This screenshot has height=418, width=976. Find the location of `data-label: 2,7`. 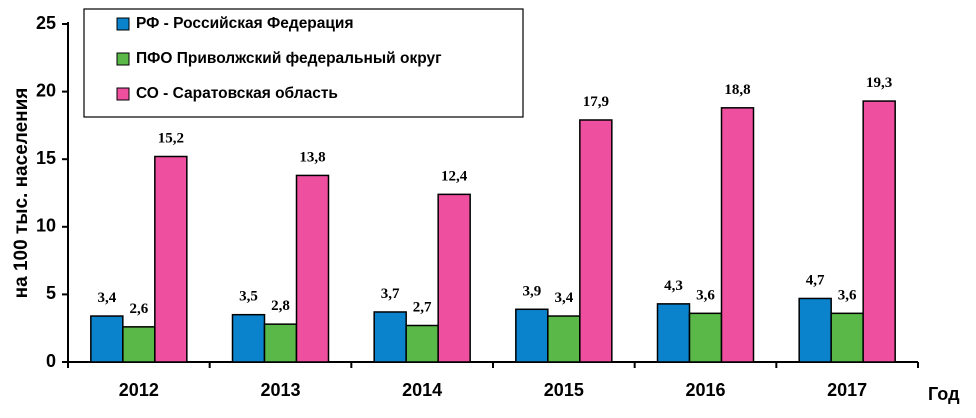

data-label: 2,7 is located at coordinates (422, 307).